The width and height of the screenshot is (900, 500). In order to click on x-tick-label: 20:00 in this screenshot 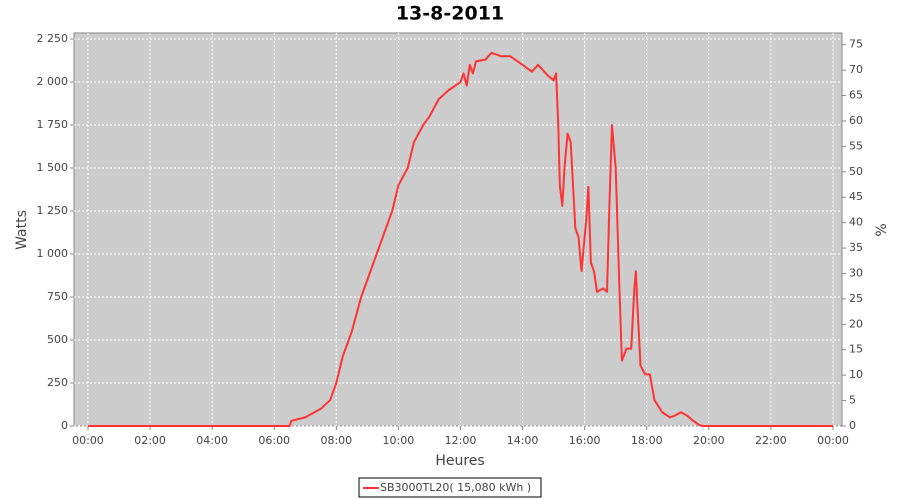, I will do `click(709, 440)`.